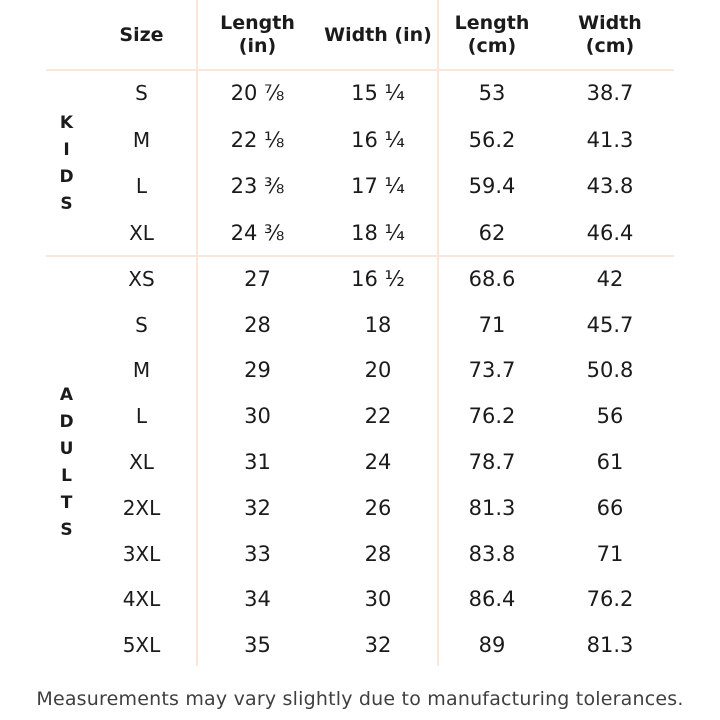  I want to click on width-cm-cell: 50.8, so click(610, 370).